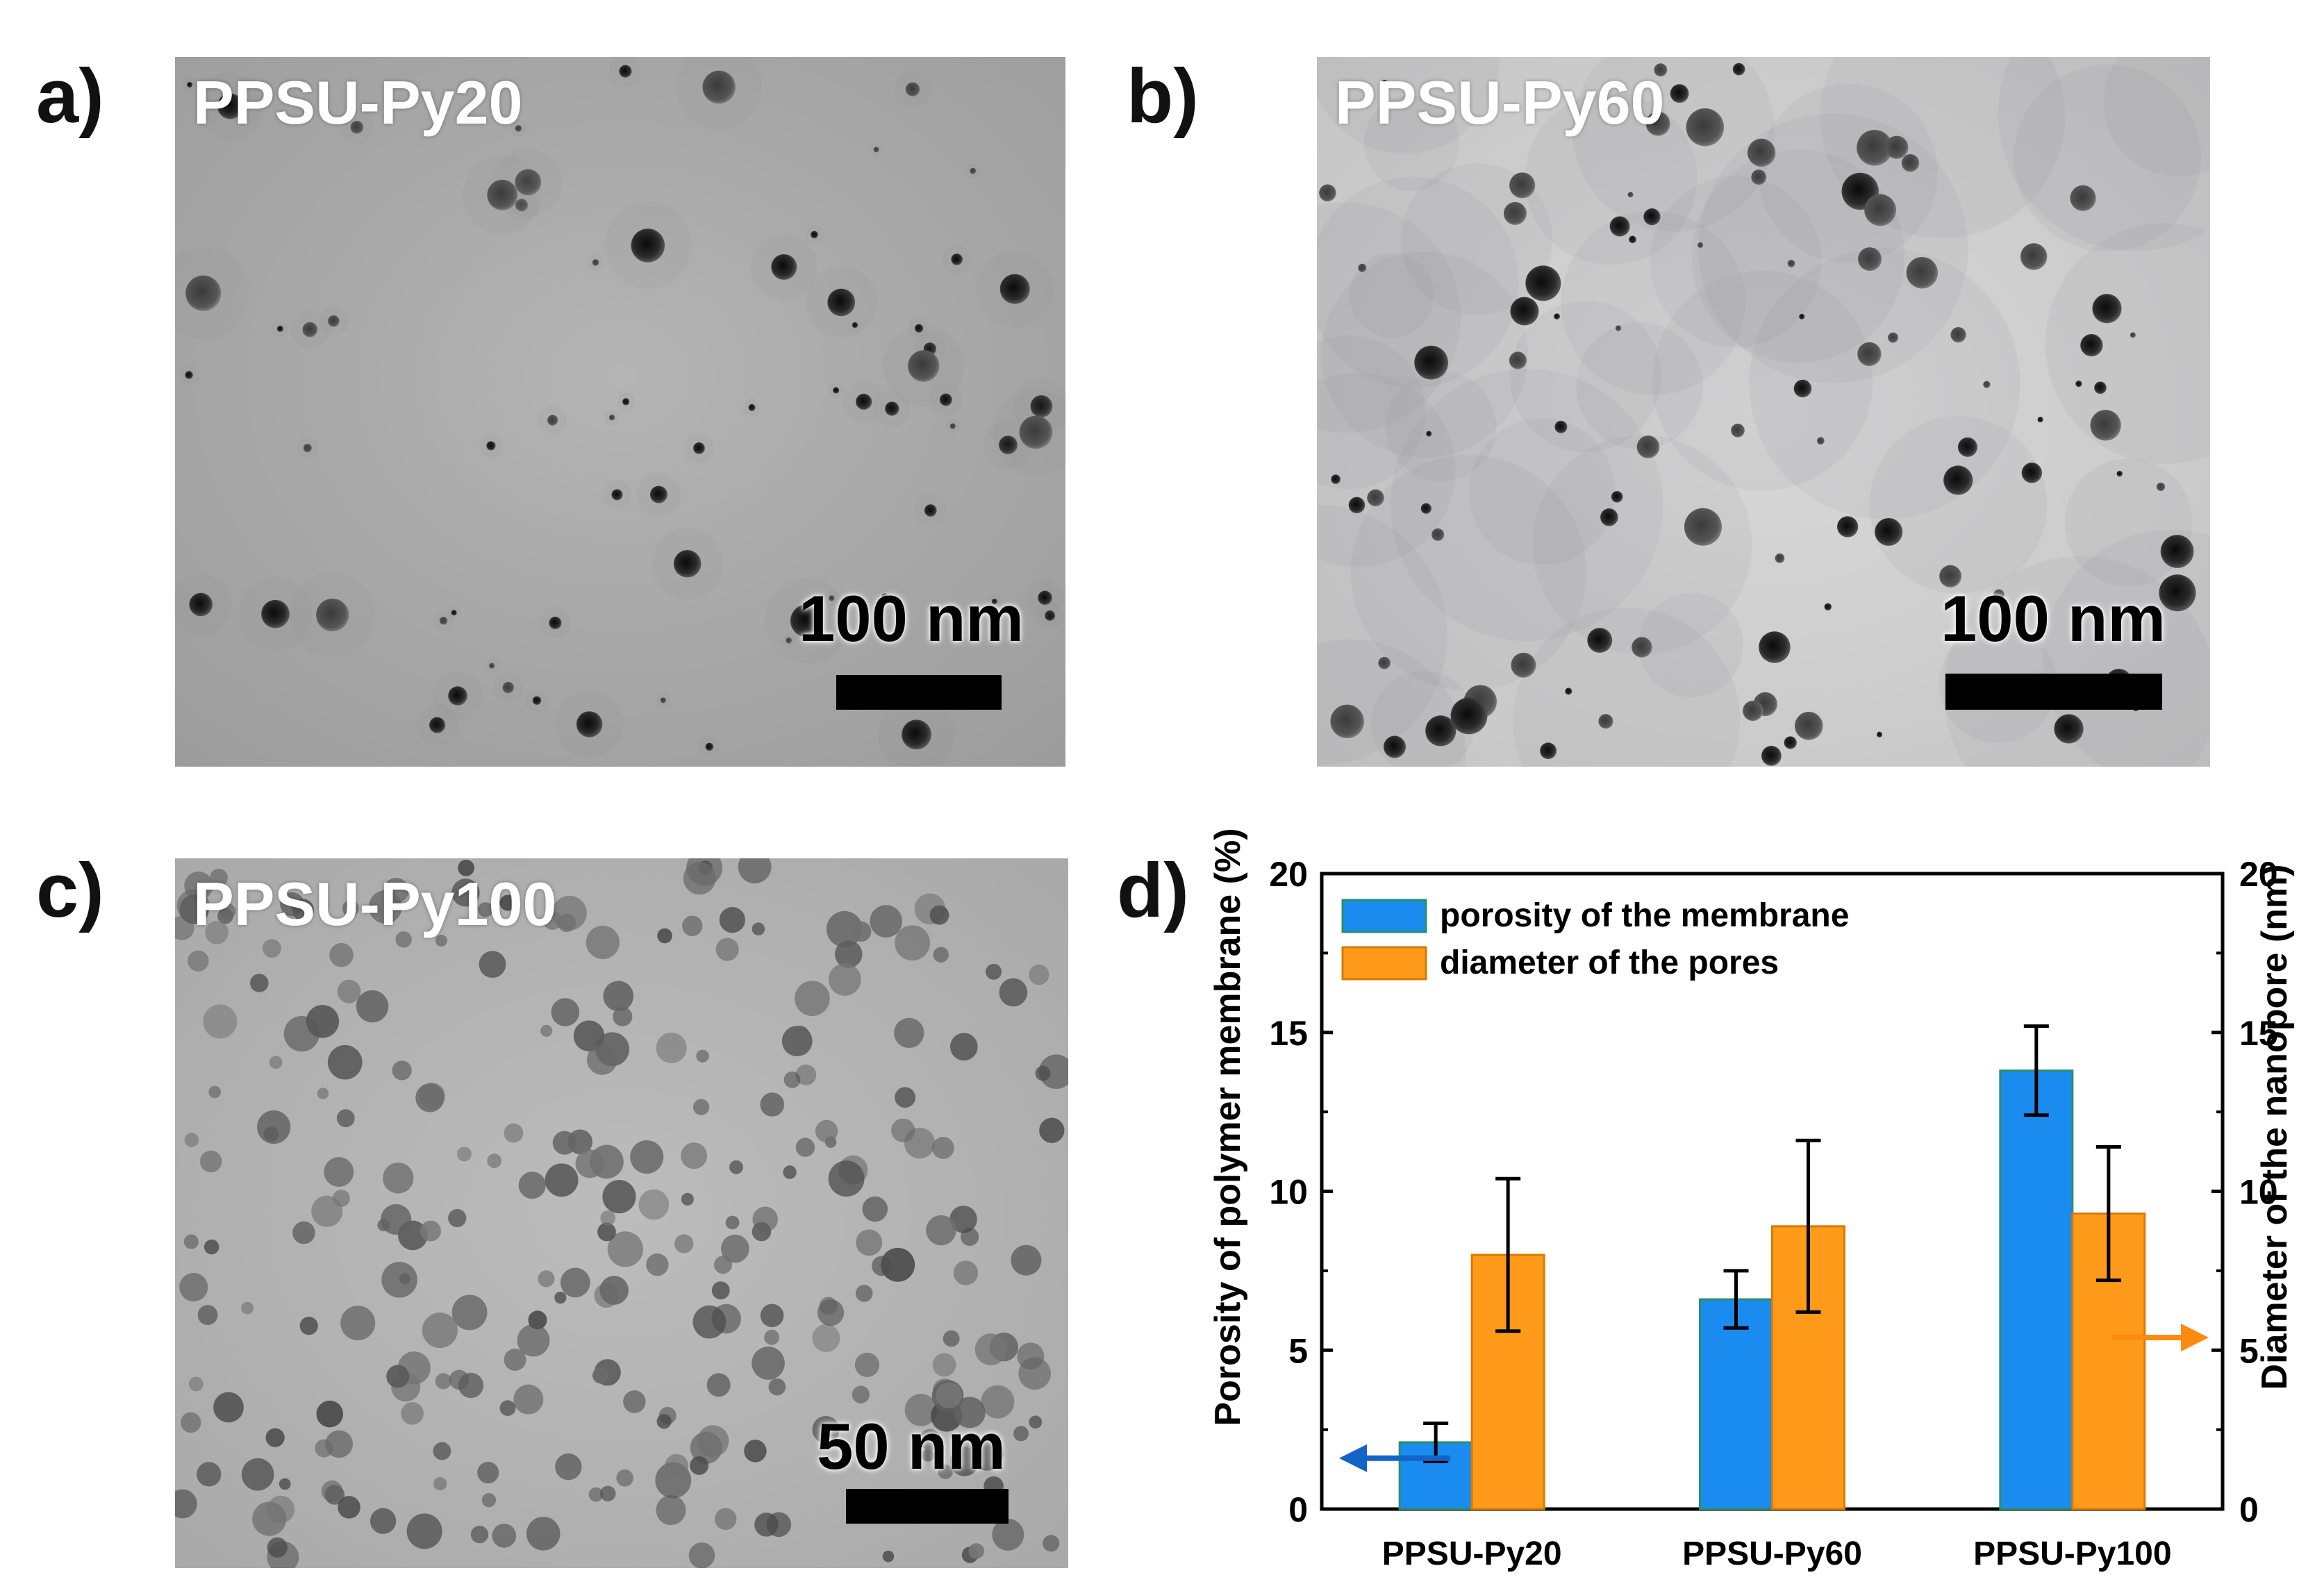  What do you see at coordinates (358, 102) in the screenshot?
I see `sample-name-a: PPSU-Py20` at bounding box center [358, 102].